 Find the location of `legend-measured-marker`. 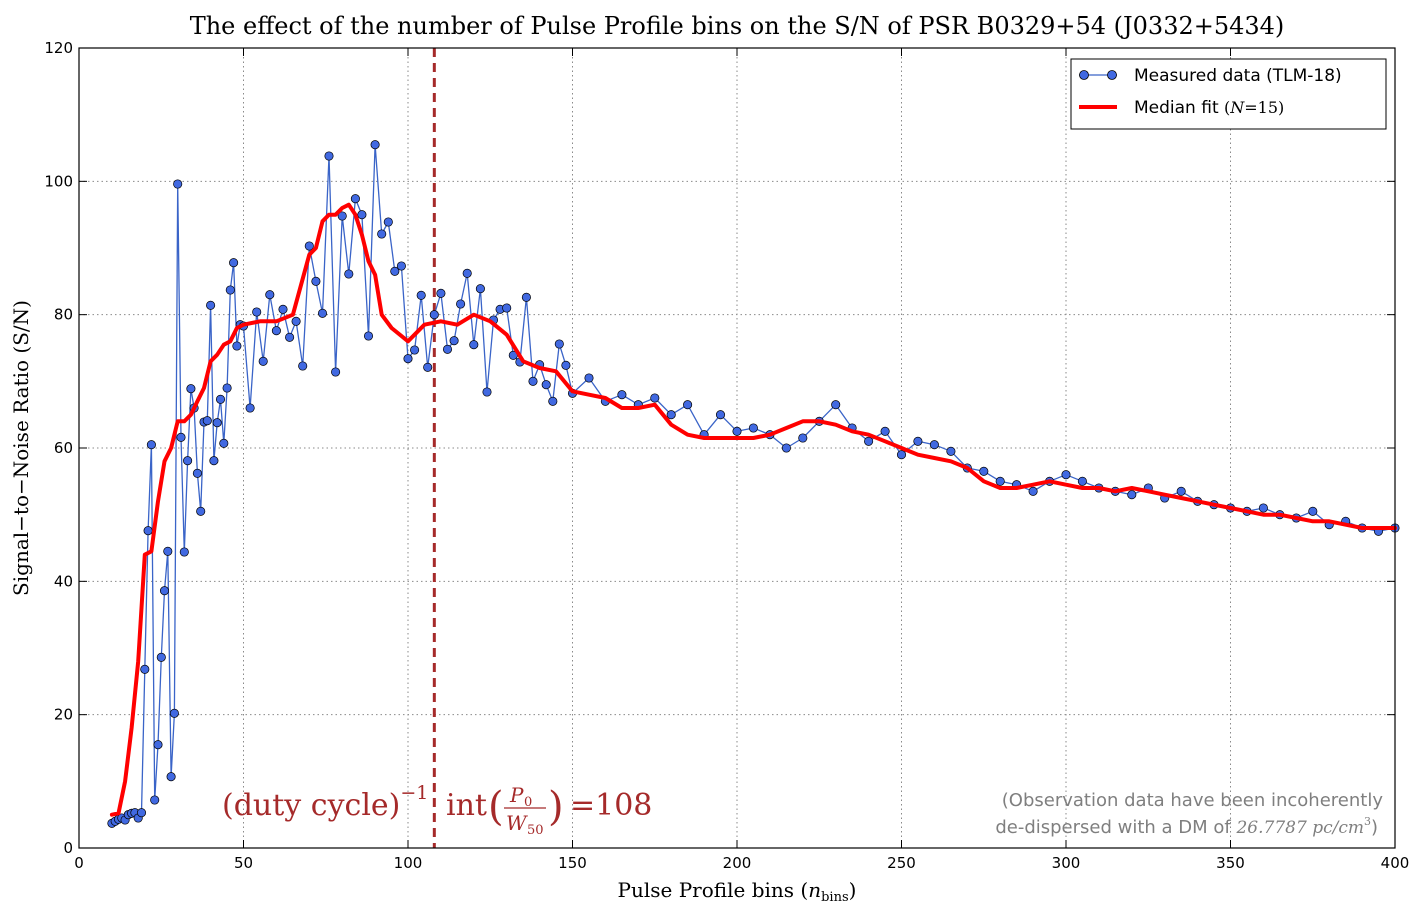

legend-measured-marker is located at coordinates (1112, 75).